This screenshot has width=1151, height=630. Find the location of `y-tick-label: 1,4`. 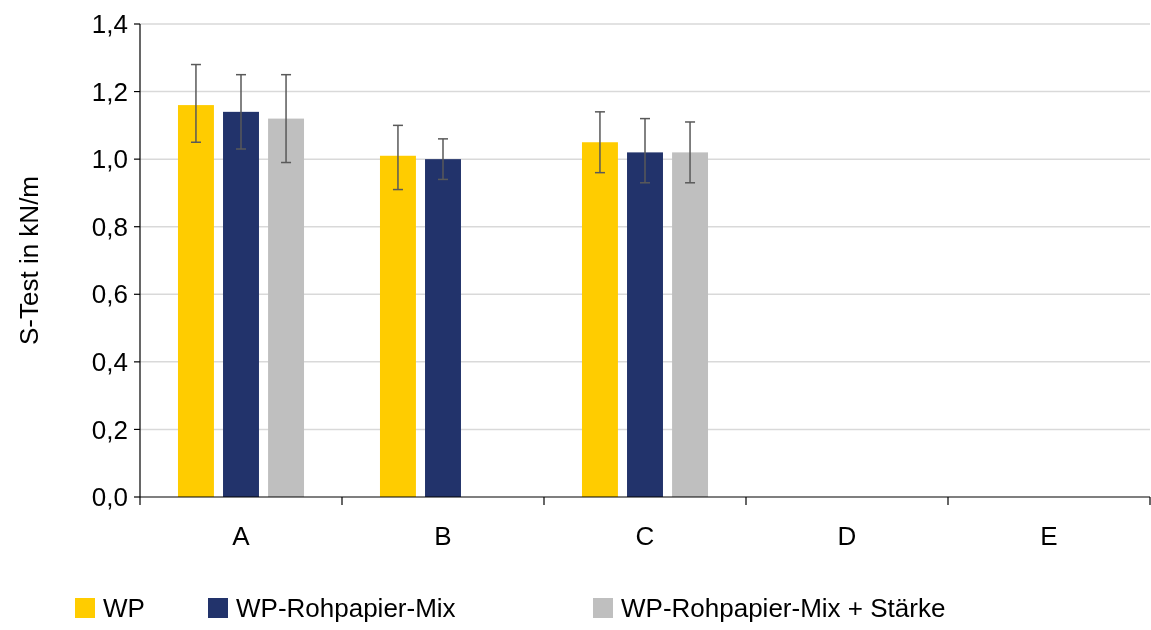

y-tick-label: 1,4 is located at coordinates (109, 24).